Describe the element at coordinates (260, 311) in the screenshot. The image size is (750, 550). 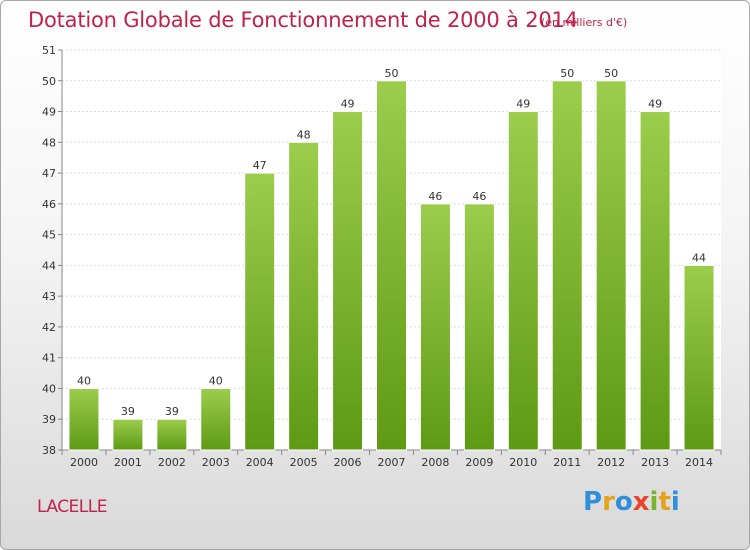
I see `bar-2004` at that location.